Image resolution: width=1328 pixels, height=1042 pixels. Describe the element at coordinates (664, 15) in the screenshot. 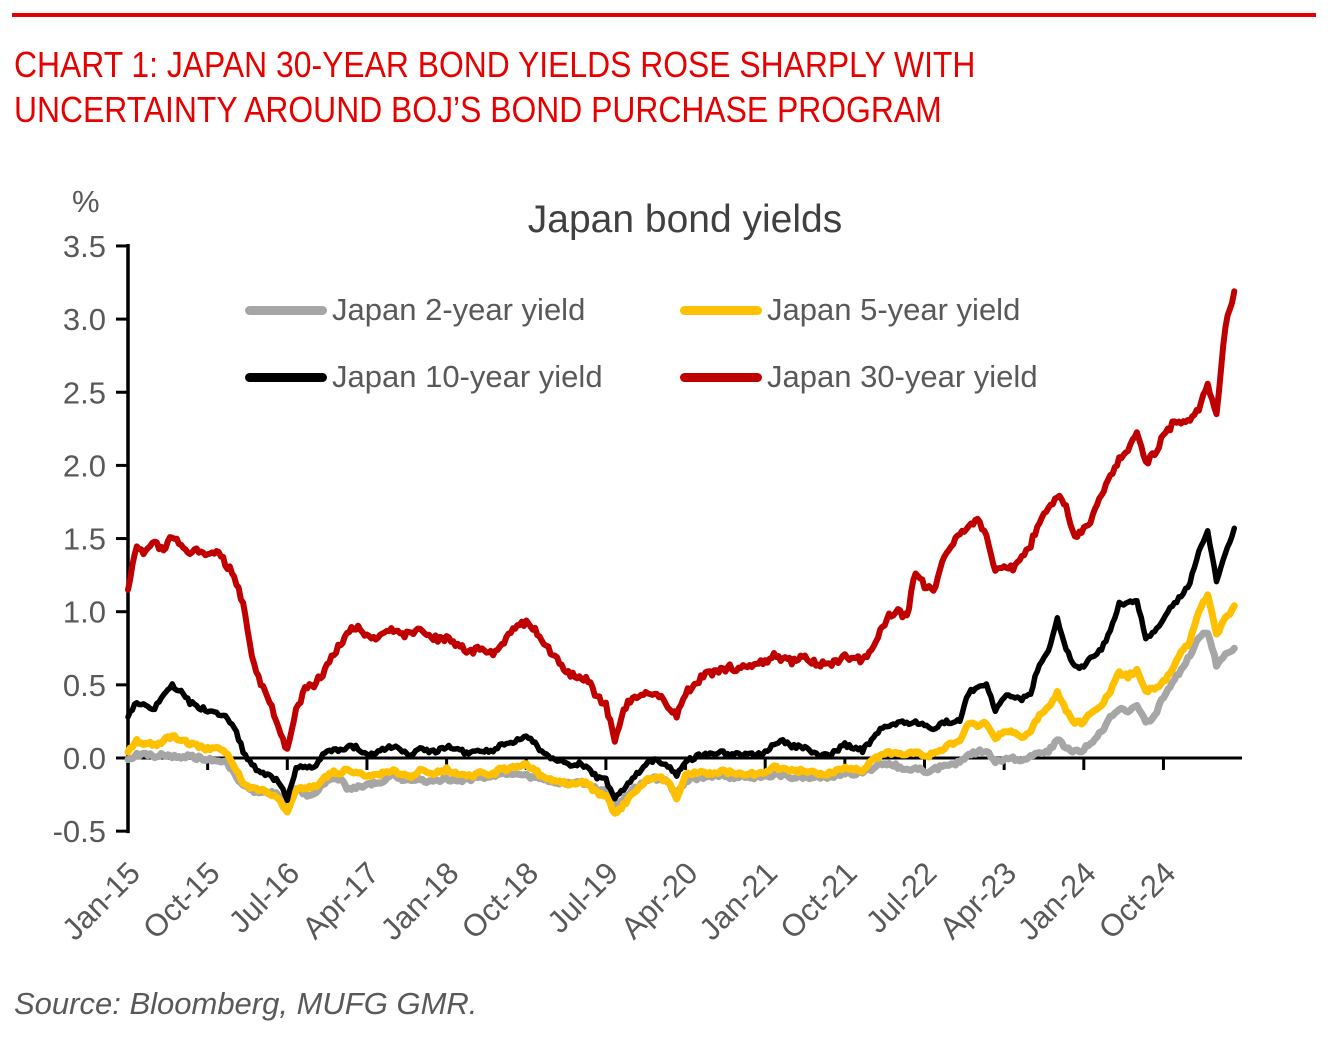

I see `top-rule-divider` at that location.